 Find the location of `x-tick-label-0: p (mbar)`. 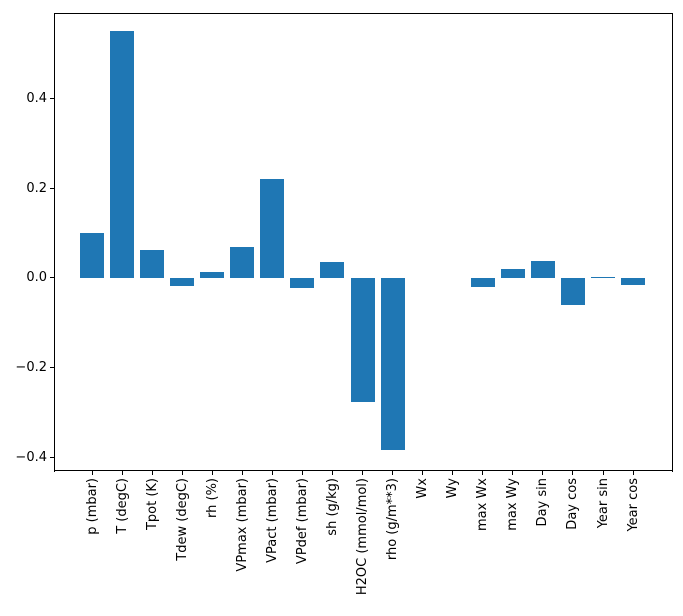

x-tick-label-0: p (mbar) is located at coordinates (92, 506).